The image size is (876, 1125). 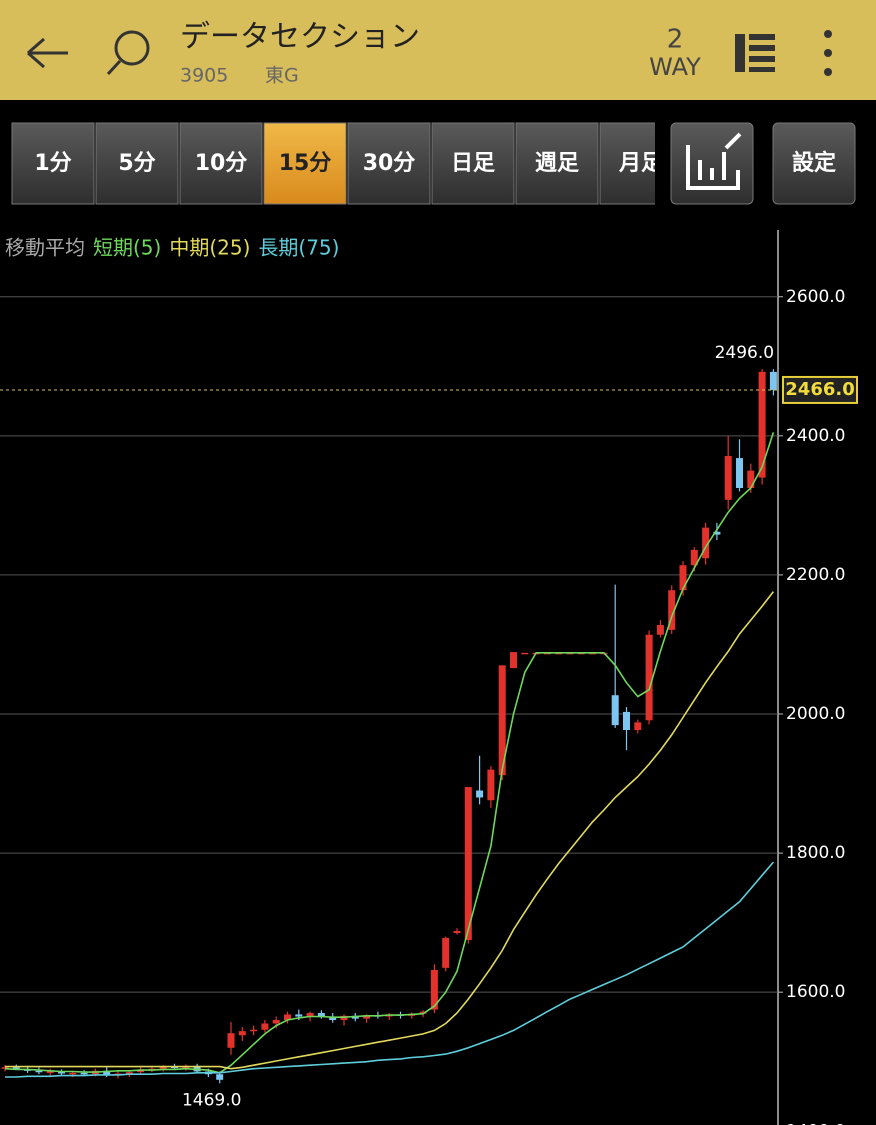 I want to click on tab-label: 1分, so click(x=52, y=163).